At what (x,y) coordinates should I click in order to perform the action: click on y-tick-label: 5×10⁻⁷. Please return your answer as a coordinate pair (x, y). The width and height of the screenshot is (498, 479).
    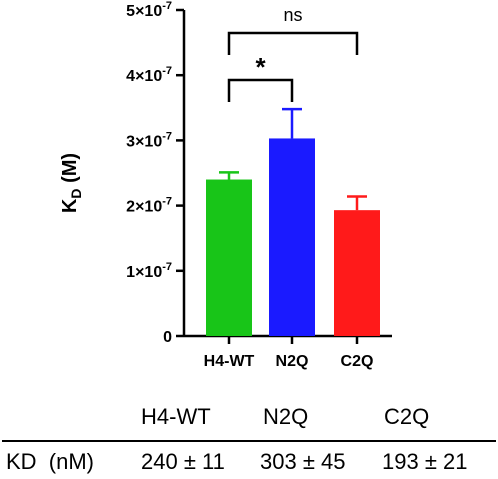
    Looking at the image, I should click on (149, 10).